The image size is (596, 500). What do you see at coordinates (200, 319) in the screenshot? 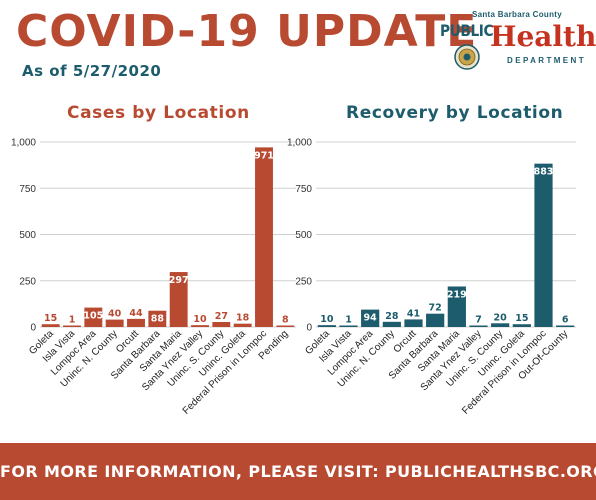
I see `cases-data-label: 10` at bounding box center [200, 319].